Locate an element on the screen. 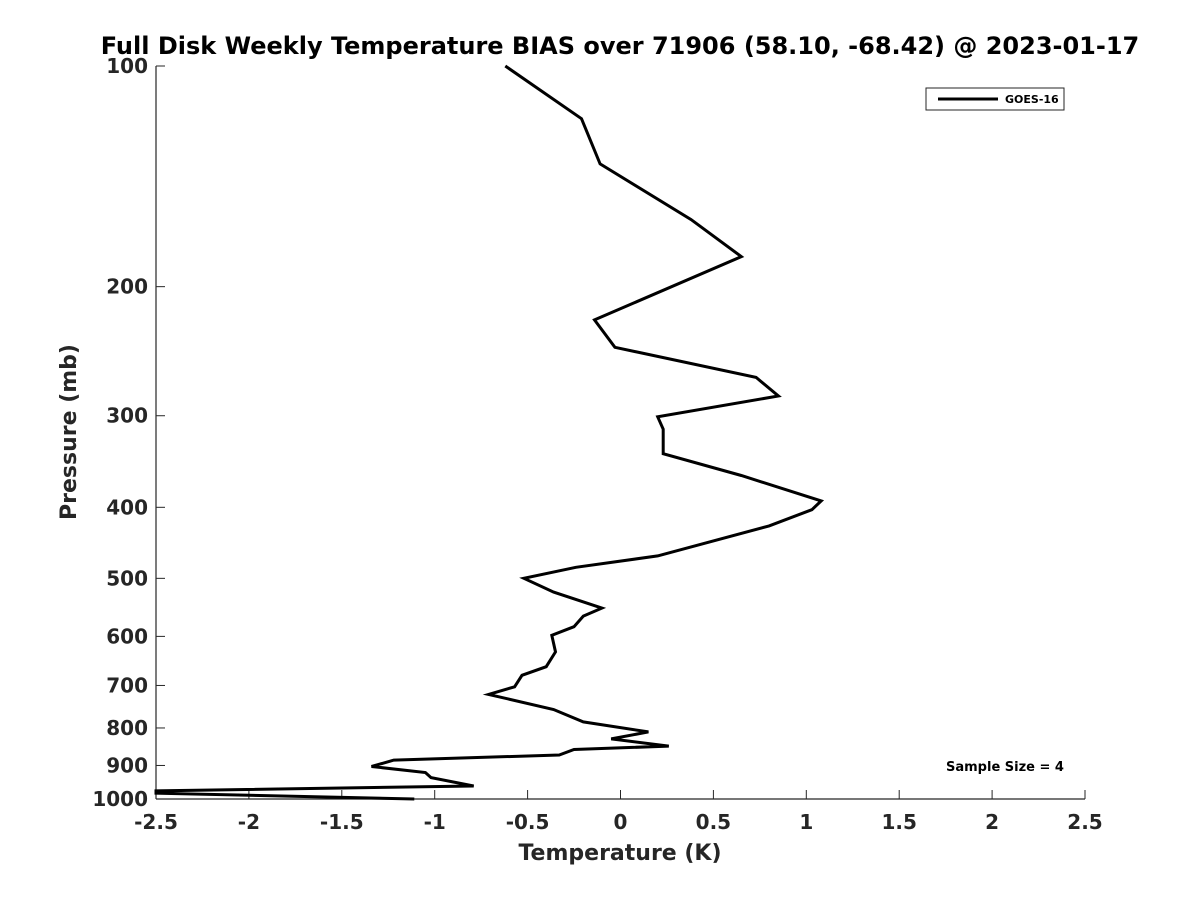 This screenshot has height=900, width=1200. x-tick-label: -1.5 is located at coordinates (342, 822).